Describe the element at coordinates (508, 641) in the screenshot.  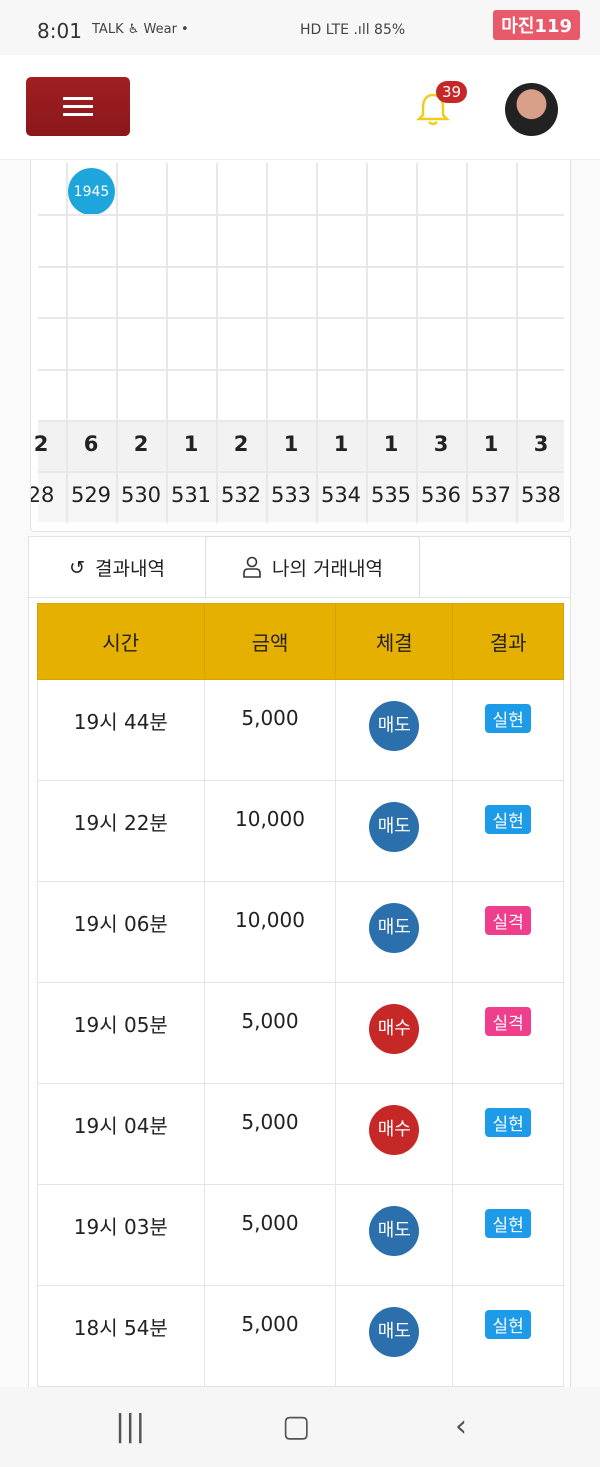
I see `column-header-result: 결과` at that location.